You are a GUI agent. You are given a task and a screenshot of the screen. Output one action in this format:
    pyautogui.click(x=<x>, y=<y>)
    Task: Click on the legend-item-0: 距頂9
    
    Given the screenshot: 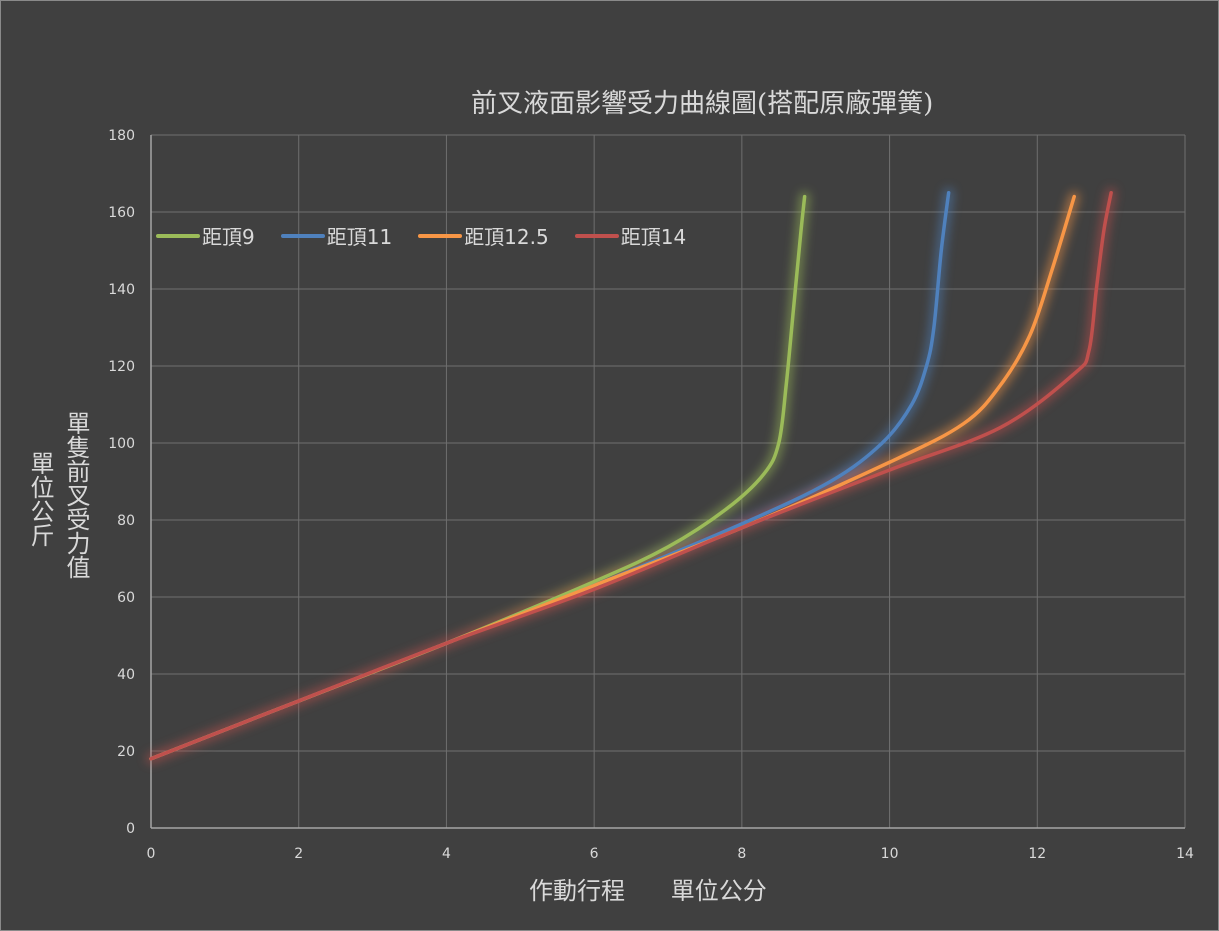 What is the action you would take?
    pyautogui.click(x=205, y=235)
    